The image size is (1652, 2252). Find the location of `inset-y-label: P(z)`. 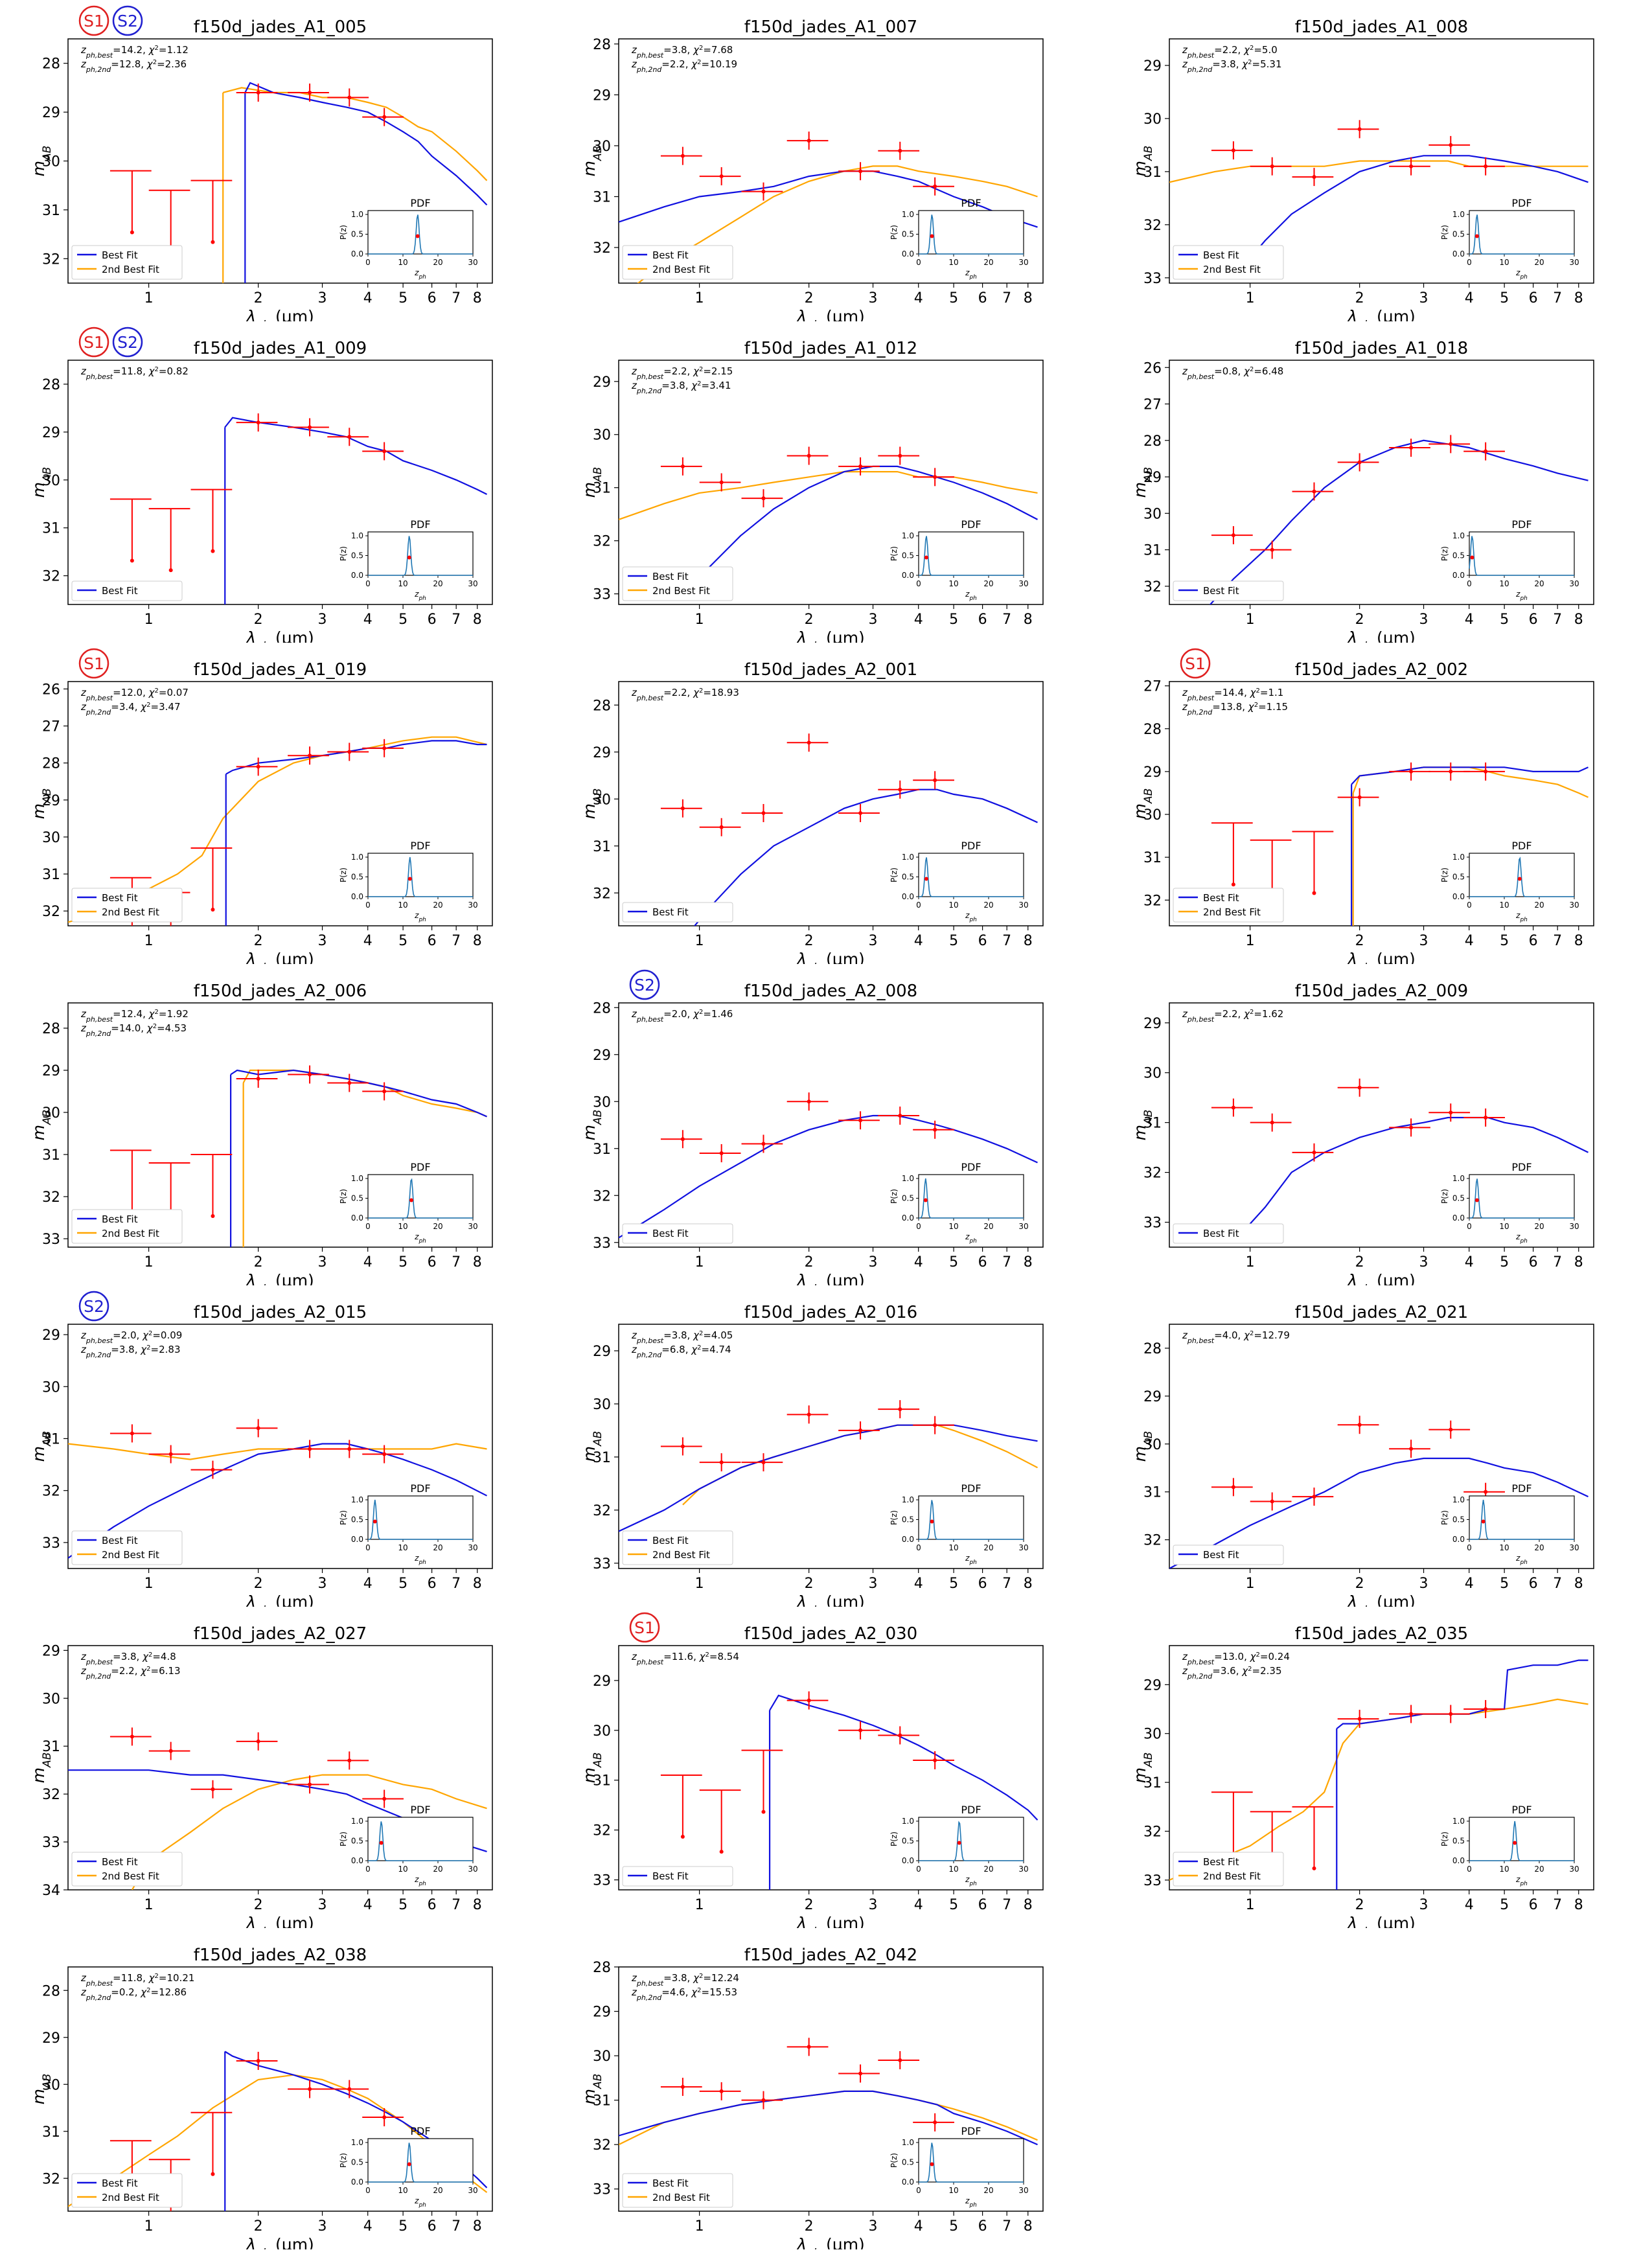

inset-y-label: P(z) is located at coordinates (343, 1517).